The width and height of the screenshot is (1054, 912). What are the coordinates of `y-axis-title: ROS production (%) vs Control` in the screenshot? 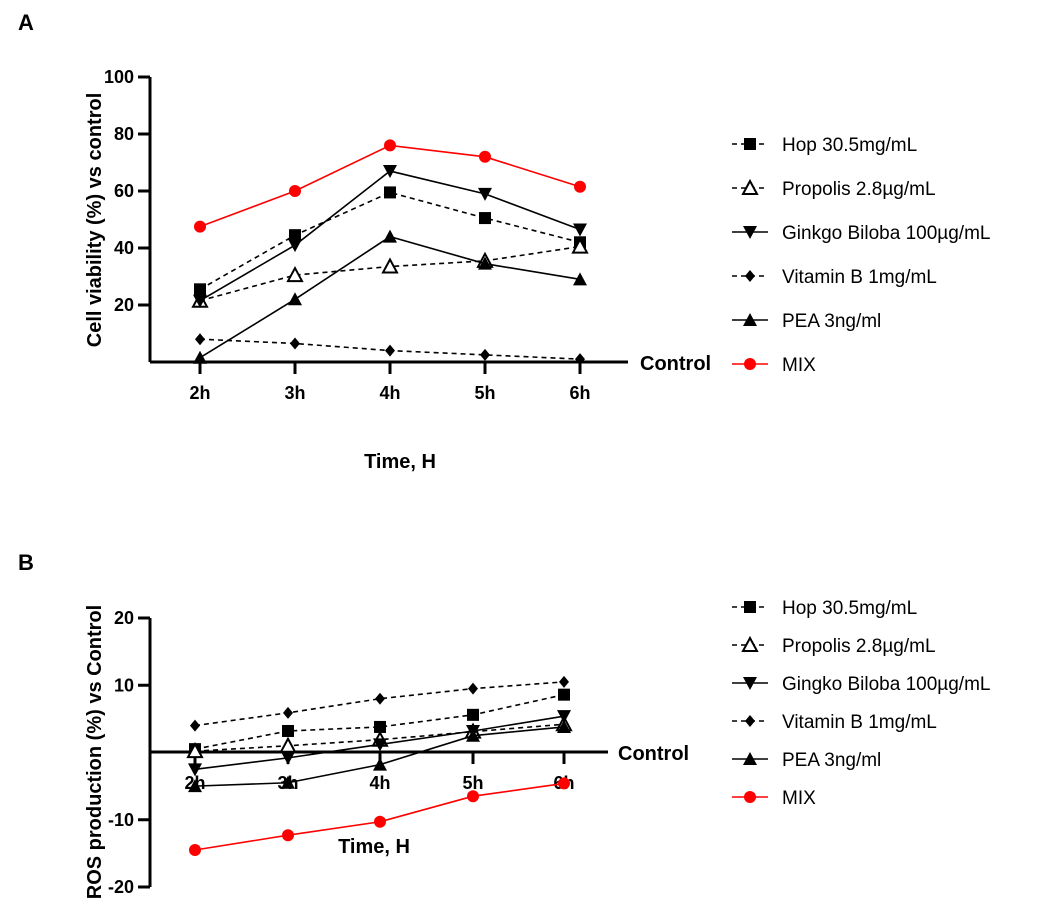 It's located at (95, 752).